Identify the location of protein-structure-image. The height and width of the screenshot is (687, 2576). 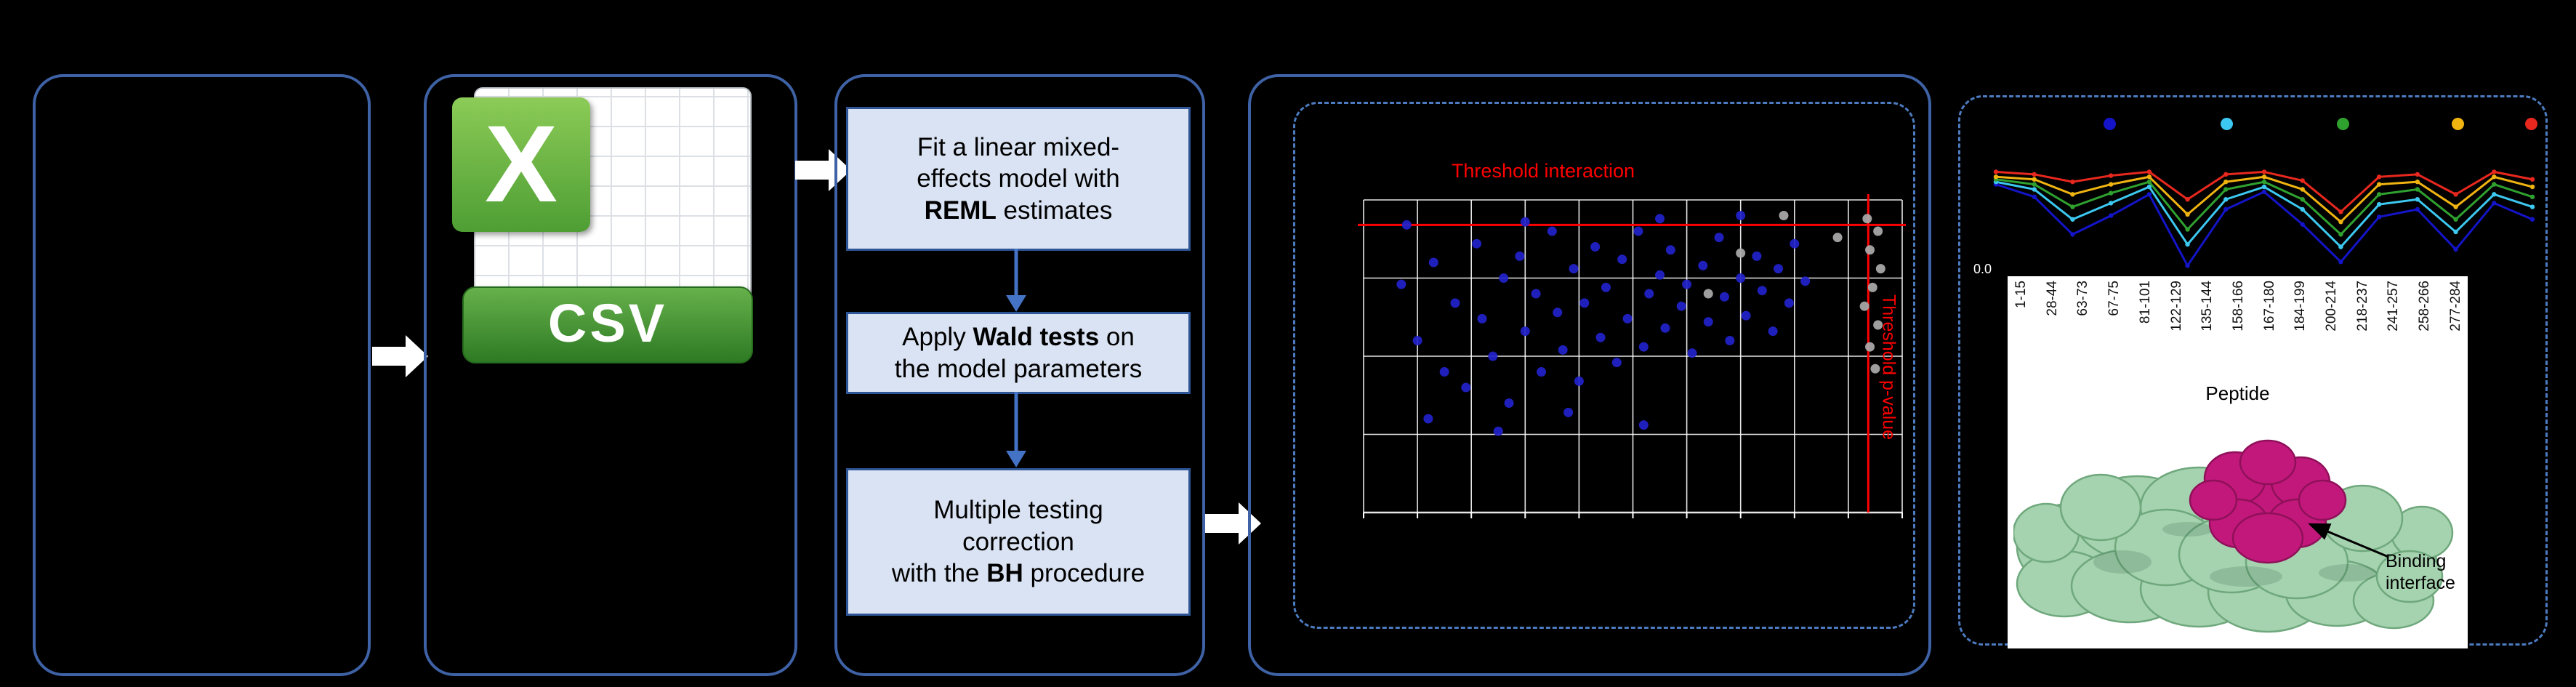
(2233, 536).